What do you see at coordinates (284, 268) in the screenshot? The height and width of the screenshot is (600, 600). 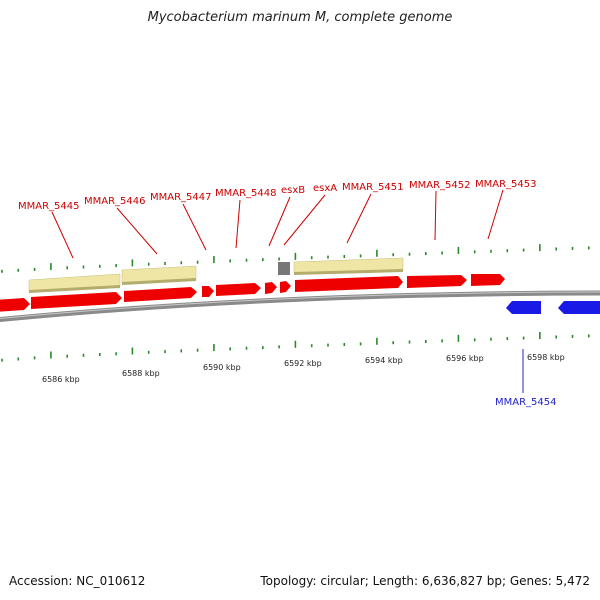 I see `other-feature-block` at bounding box center [284, 268].